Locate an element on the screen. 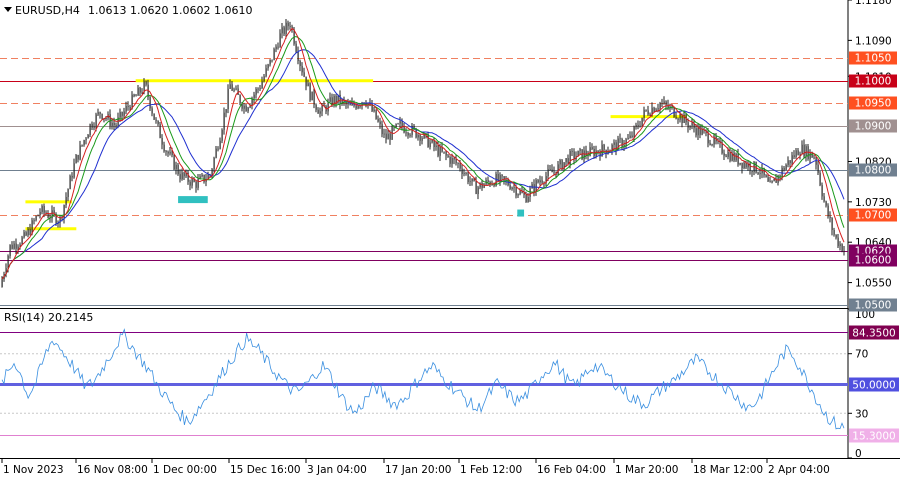 The height and width of the screenshot is (484, 900). price-zone is located at coordinates (51, 229).